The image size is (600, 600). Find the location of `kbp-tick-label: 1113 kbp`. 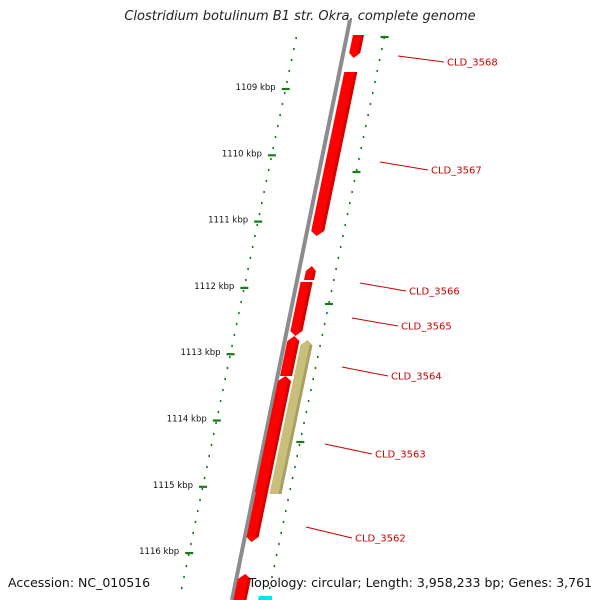

kbp-tick-label: 1113 kbp is located at coordinates (201, 353).